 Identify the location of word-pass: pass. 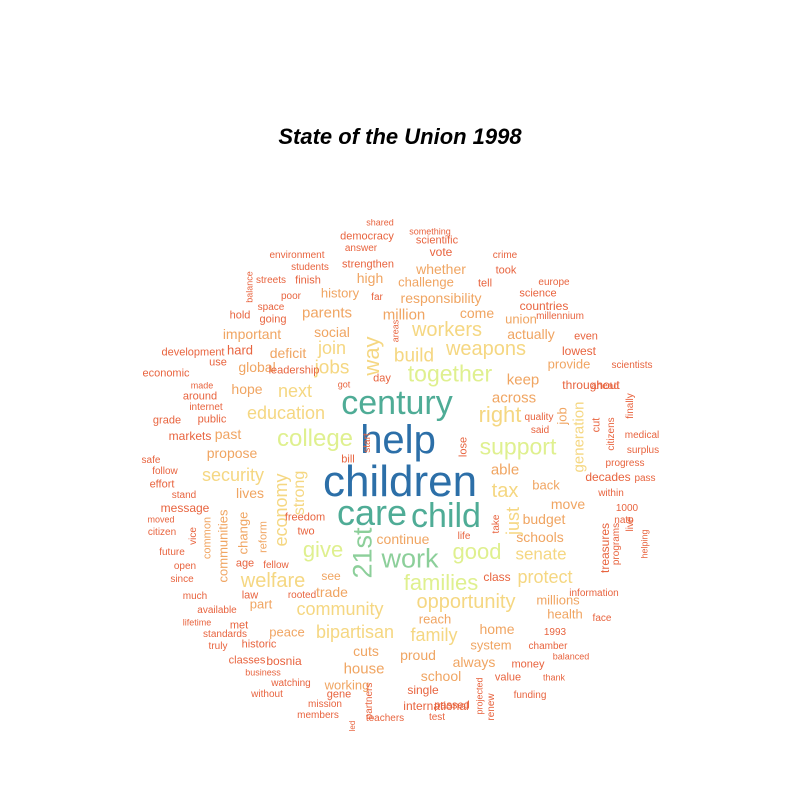
(645, 478).